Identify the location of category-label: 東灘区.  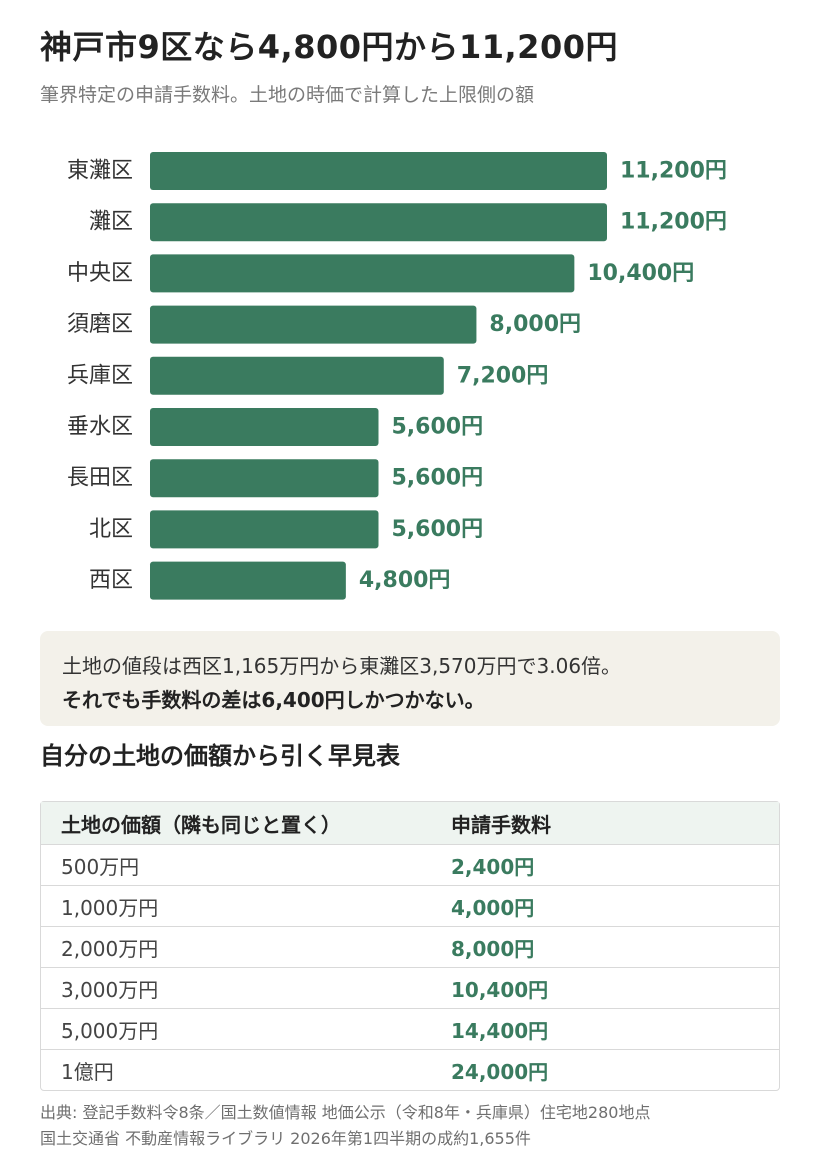
(100, 171).